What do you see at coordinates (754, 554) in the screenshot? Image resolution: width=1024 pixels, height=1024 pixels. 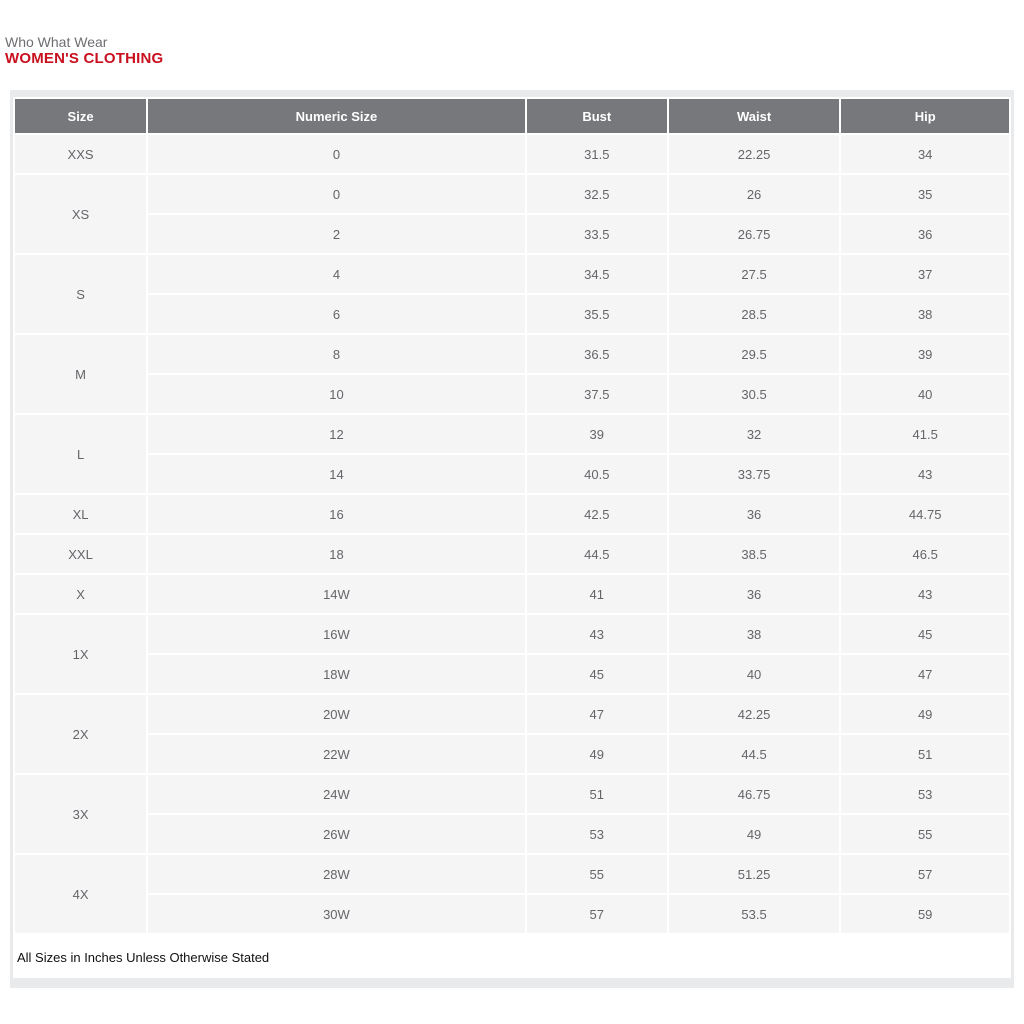 I see `waist-cell: 38.5` at bounding box center [754, 554].